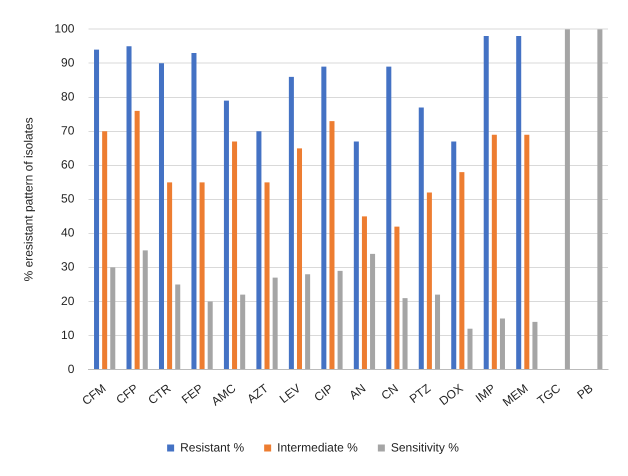 The width and height of the screenshot is (628, 476). What do you see at coordinates (68, 233) in the screenshot?
I see `y-tick-label: 40` at bounding box center [68, 233].